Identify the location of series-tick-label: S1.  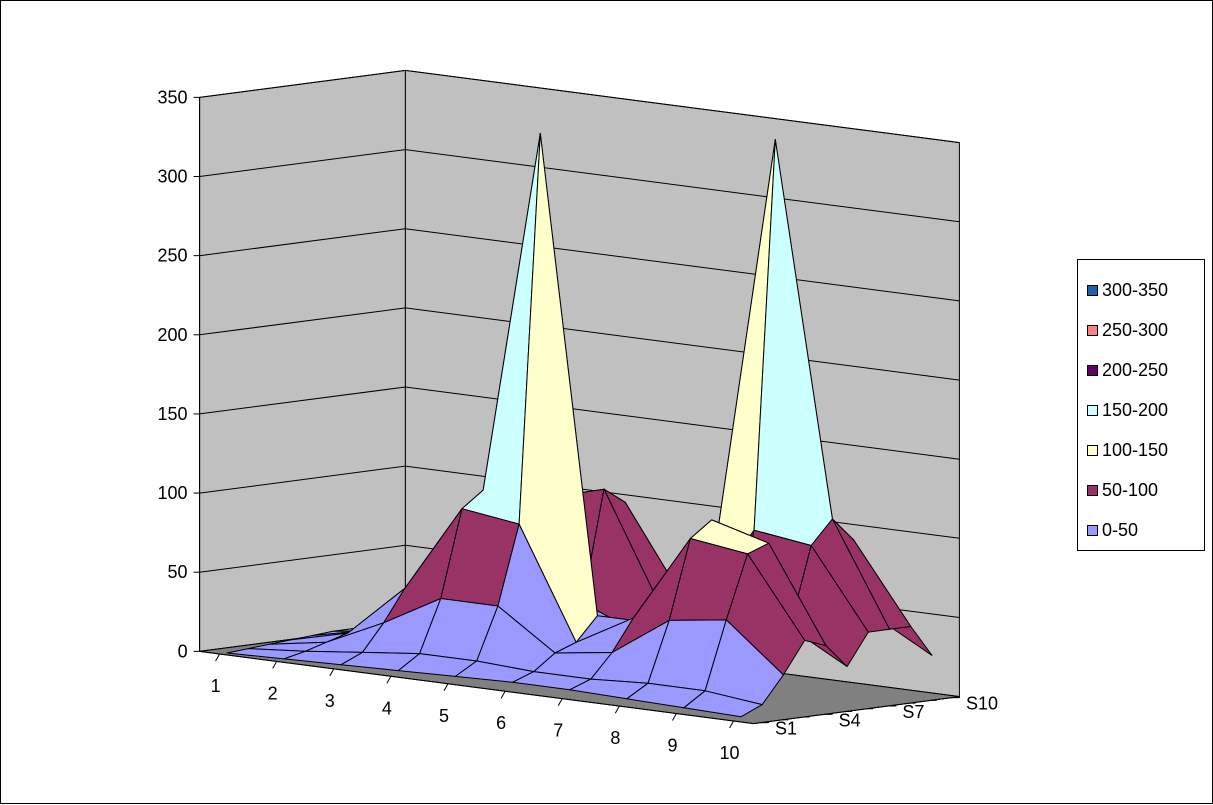
(786, 729).